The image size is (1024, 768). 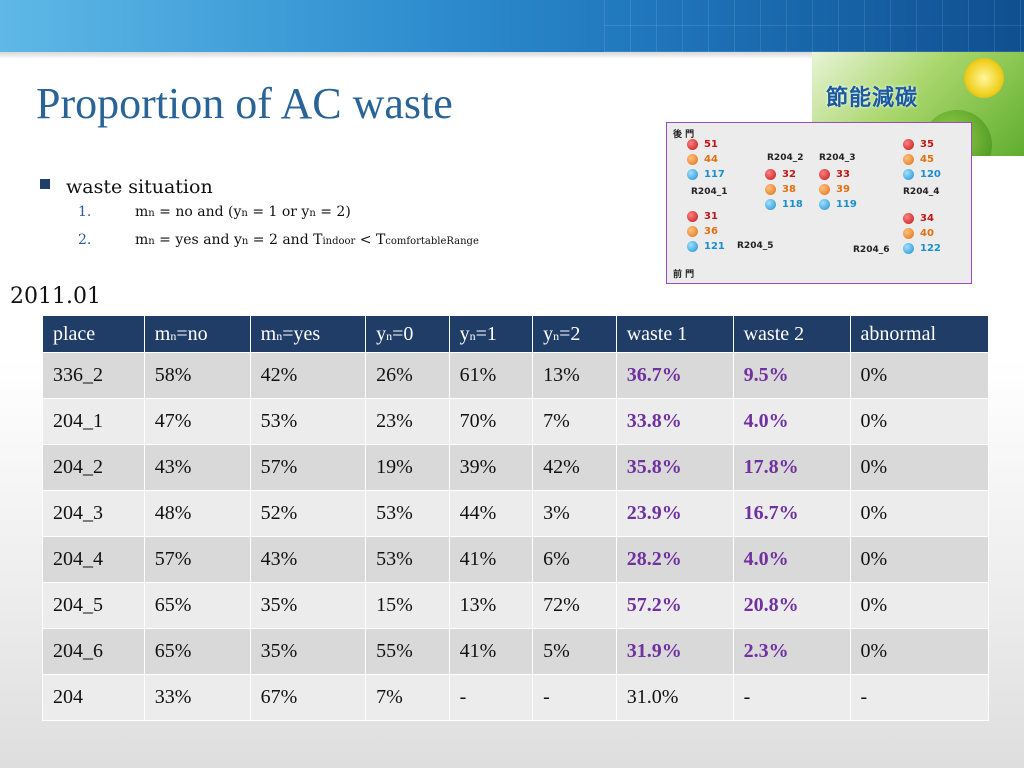 What do you see at coordinates (711, 159) in the screenshot?
I see `sensor-value: 44` at bounding box center [711, 159].